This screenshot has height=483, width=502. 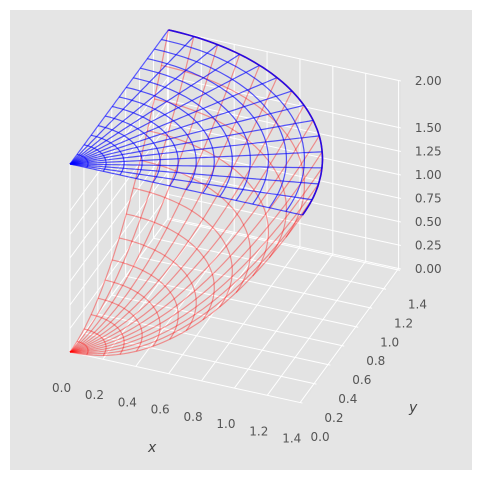 I want to click on x-tick-label: 0.6, so click(x=160, y=410).